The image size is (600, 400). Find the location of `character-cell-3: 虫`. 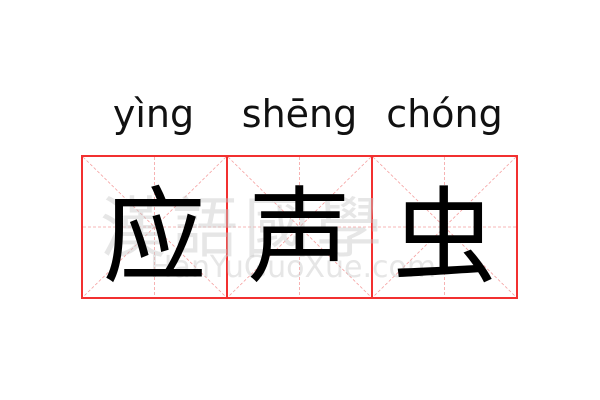

character-cell-3: 虫 is located at coordinates (443, 227).